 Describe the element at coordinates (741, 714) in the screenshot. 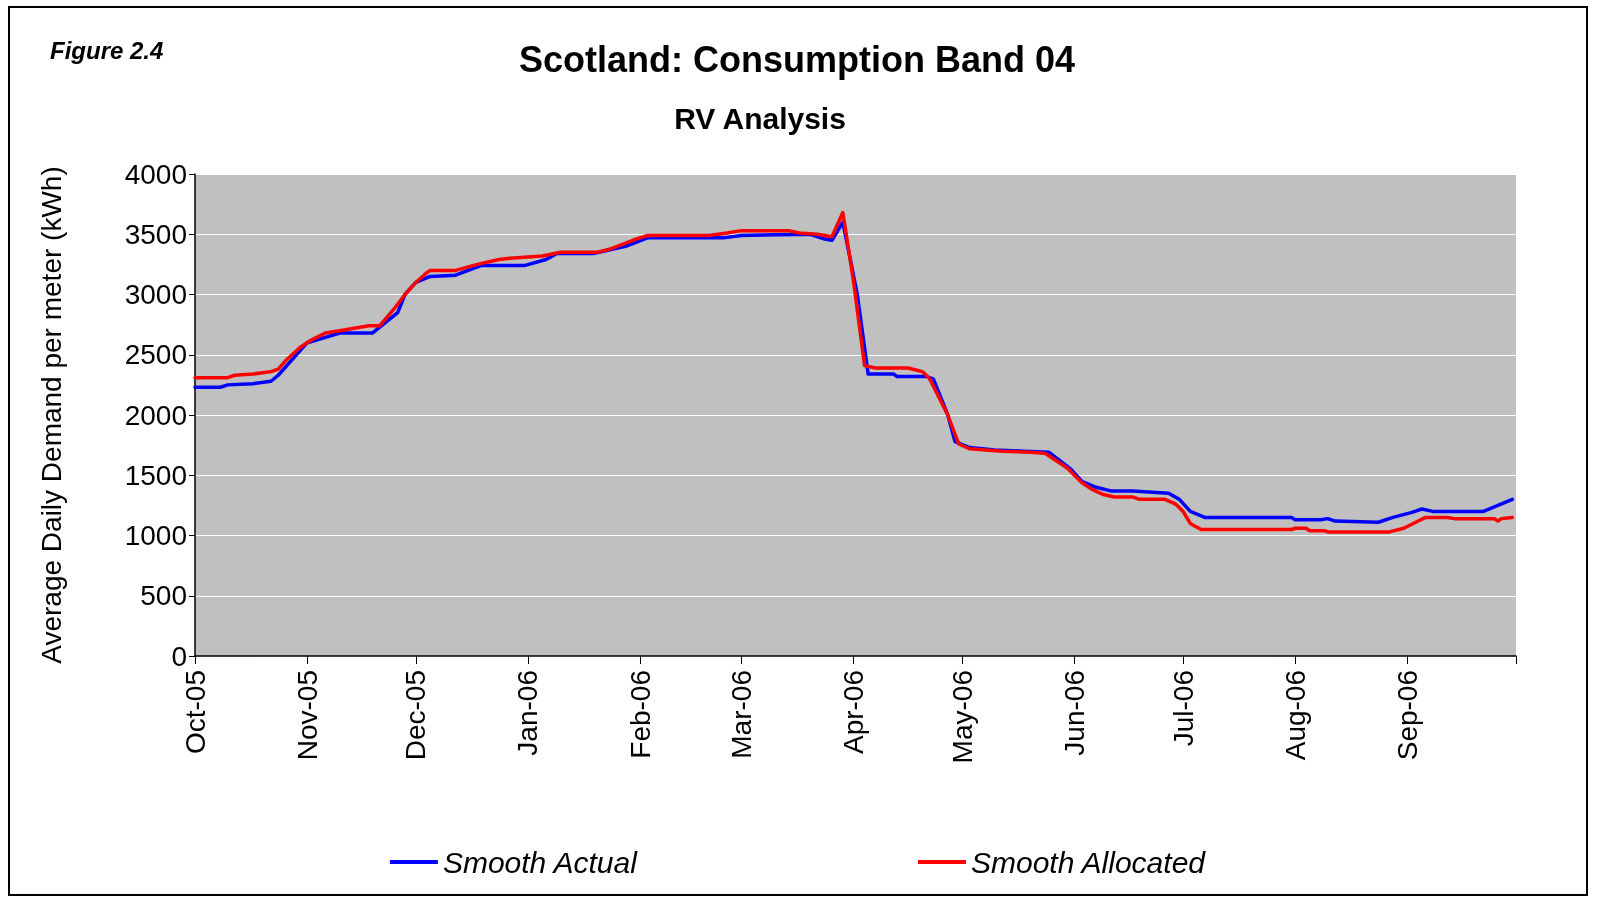

I see `x-tick-label: Mar-06` at that location.